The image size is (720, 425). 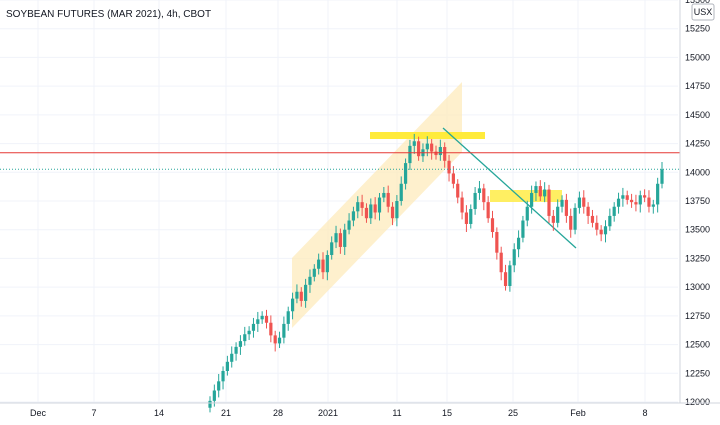 What do you see at coordinates (697, 287) in the screenshot?
I see `y-tick-label: 13000` at bounding box center [697, 287].